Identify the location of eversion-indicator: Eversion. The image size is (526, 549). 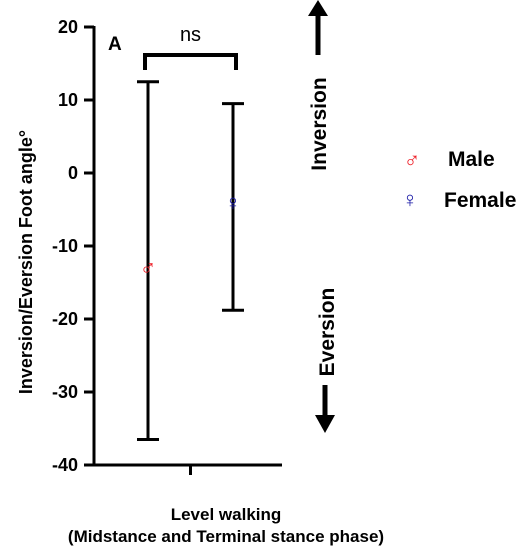
(327, 360).